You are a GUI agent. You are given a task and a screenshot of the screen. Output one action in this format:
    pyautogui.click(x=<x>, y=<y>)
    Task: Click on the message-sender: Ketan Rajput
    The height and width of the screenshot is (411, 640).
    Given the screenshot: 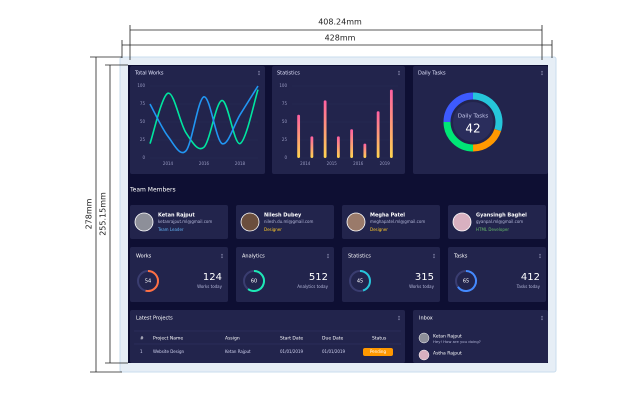 What is the action you would take?
    pyautogui.click(x=447, y=337)
    